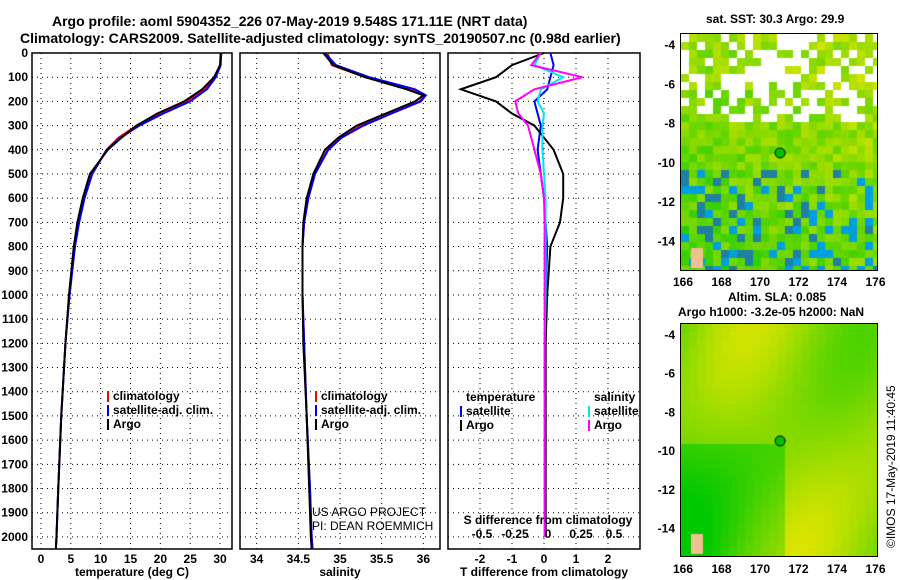  What do you see at coordinates (515, 534) in the screenshot?
I see `x2-tick-label: -0.25` at bounding box center [515, 534].